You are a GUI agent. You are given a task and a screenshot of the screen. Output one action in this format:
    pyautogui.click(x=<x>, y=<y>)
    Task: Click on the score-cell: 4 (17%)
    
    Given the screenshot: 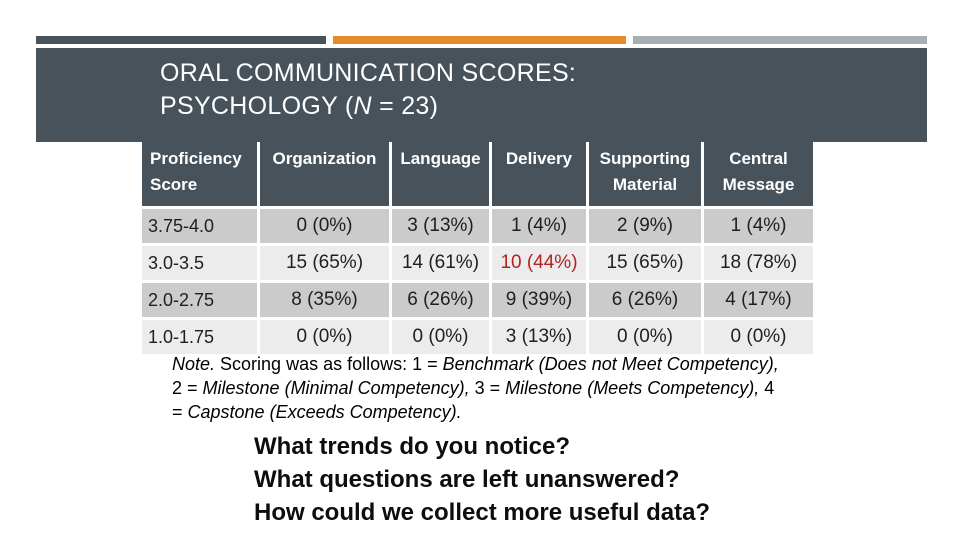 What is the action you would take?
    pyautogui.click(x=758, y=300)
    